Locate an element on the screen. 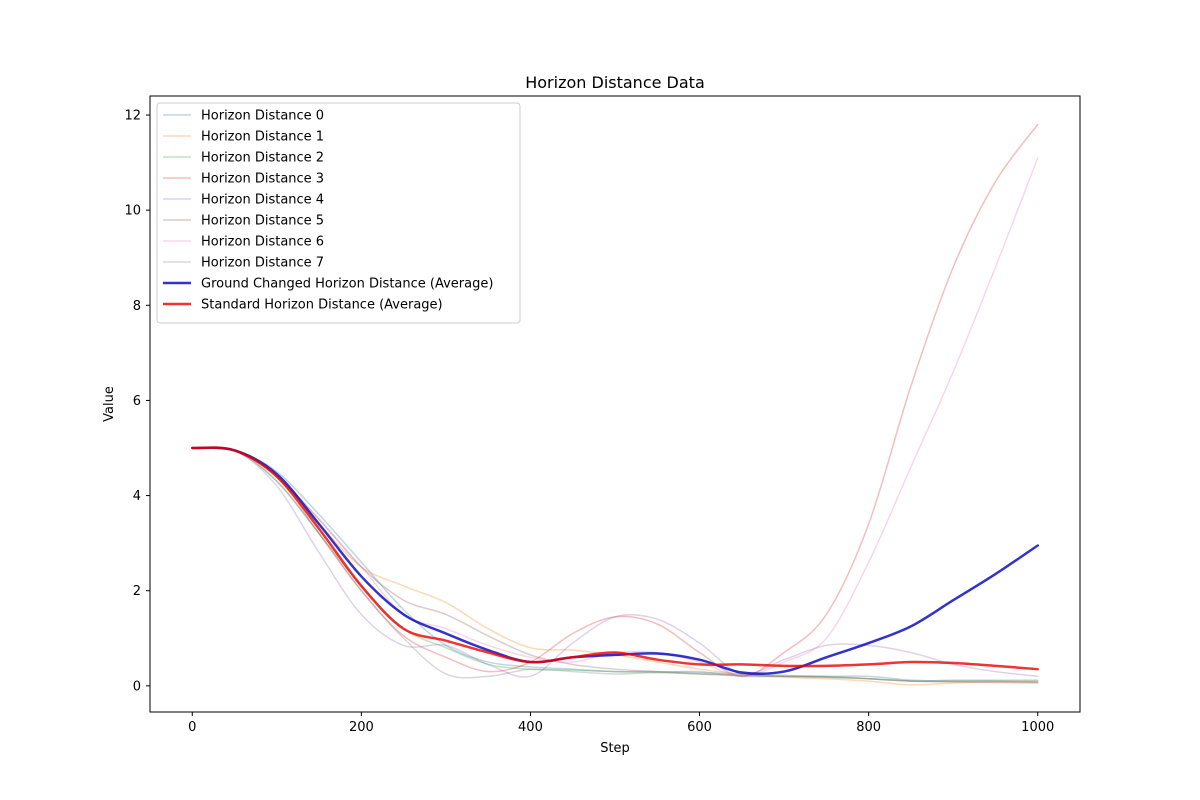 This screenshot has width=1200, height=800. y-tick-label: 6 is located at coordinates (137, 401).